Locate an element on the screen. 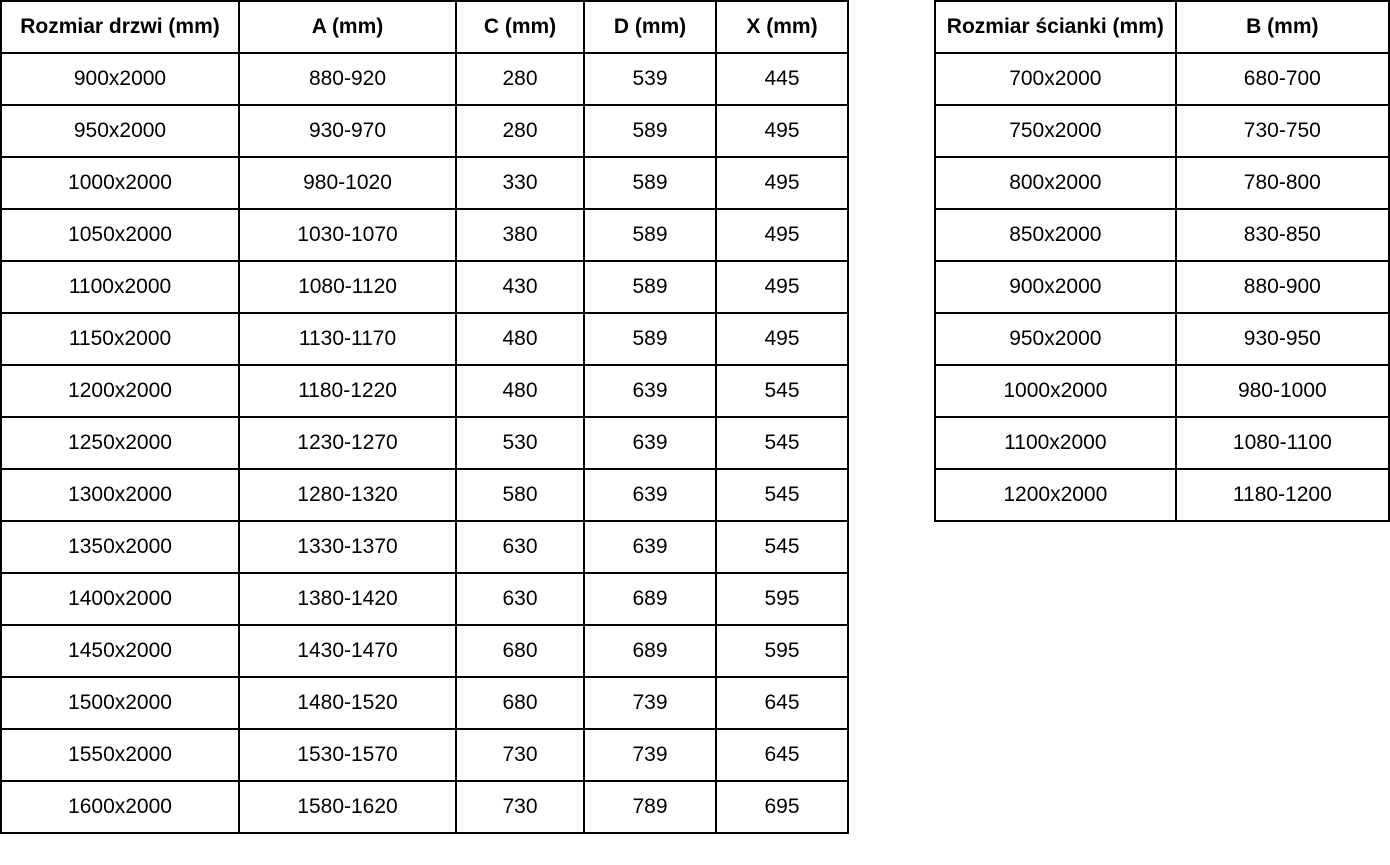 This screenshot has width=1390, height=865. table-row: 1100x2000 1080-1100 is located at coordinates (1162, 443).